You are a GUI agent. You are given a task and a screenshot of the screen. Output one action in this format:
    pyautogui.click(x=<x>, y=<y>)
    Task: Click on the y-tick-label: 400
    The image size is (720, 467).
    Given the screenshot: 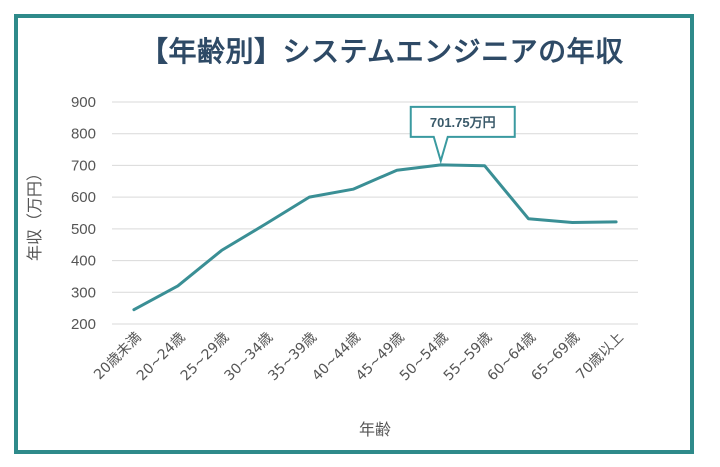 What is the action you would take?
    pyautogui.click(x=83, y=261)
    